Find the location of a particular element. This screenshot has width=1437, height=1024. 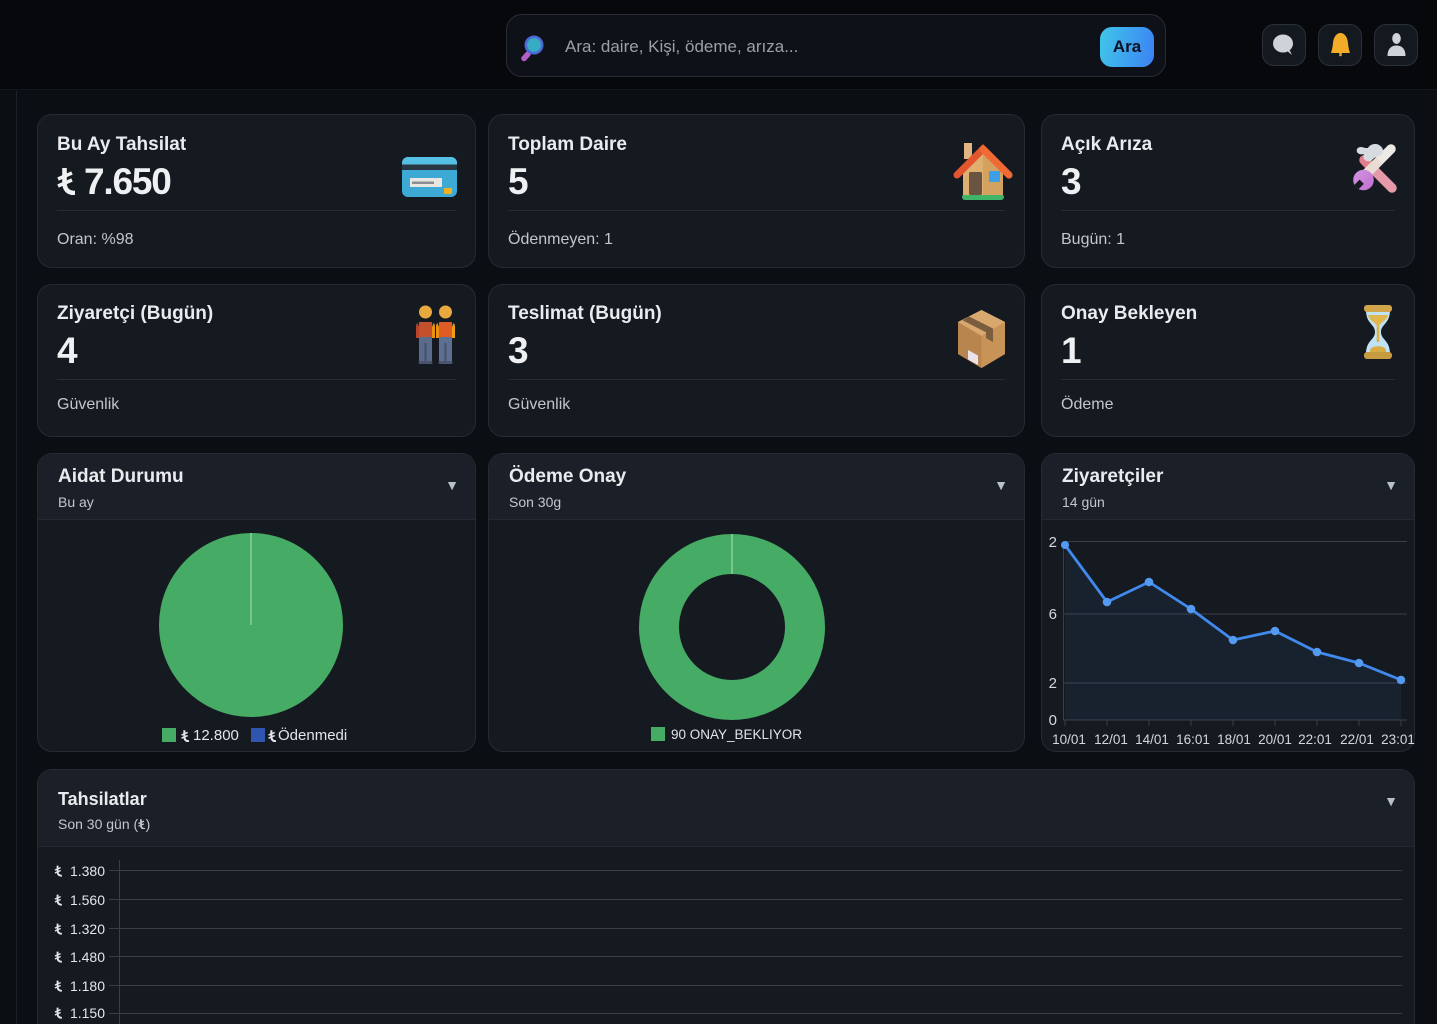

svg-text: 22:01 is located at coordinates (1315, 739).